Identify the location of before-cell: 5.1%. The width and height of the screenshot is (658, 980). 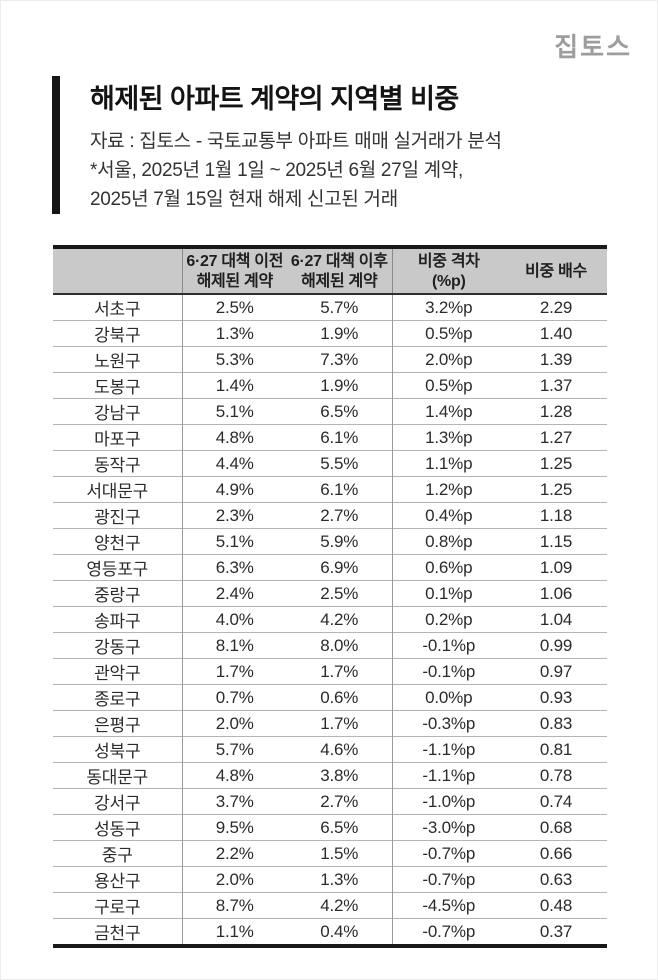
(234, 541).